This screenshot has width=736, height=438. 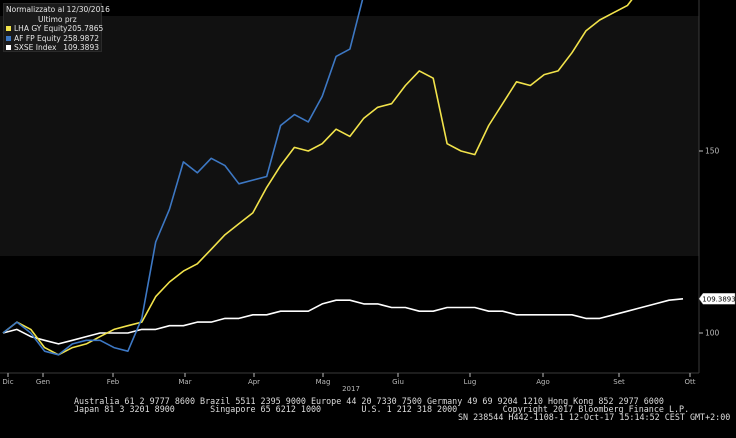 What do you see at coordinates (712, 151) in the screenshot?
I see `y-tick-label: 150` at bounding box center [712, 151].